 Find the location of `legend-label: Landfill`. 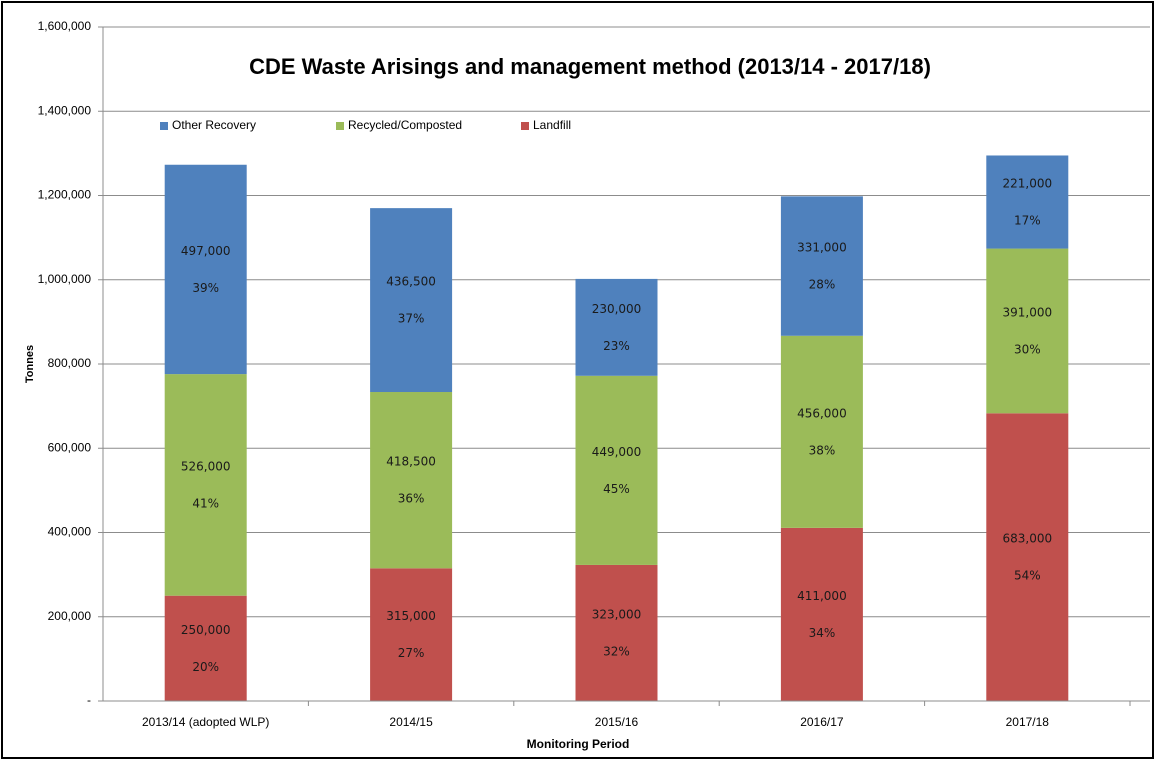

legend-label: Landfill is located at coordinates (552, 125).